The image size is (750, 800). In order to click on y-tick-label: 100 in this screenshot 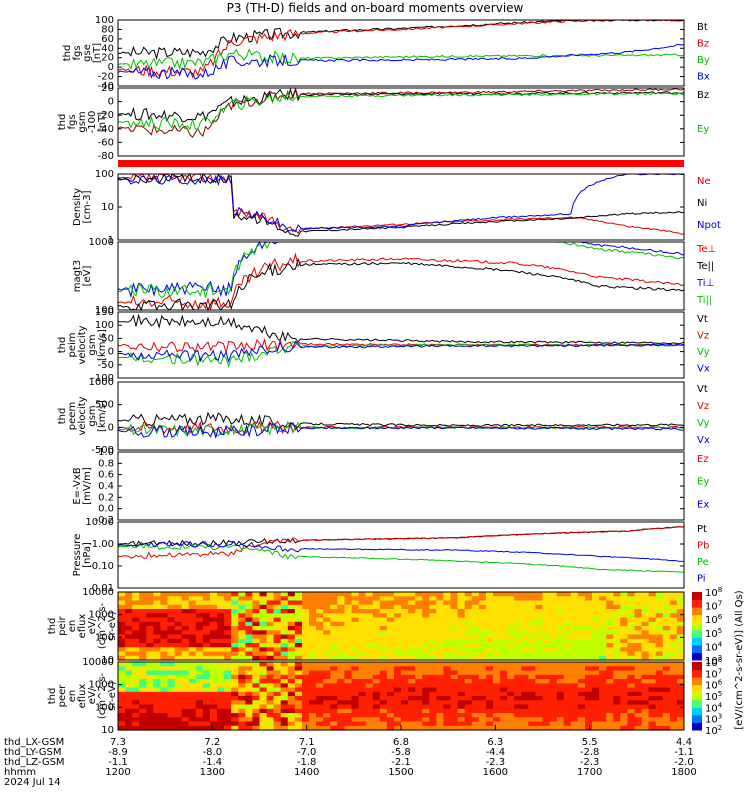, I will do `click(104, 325)`.